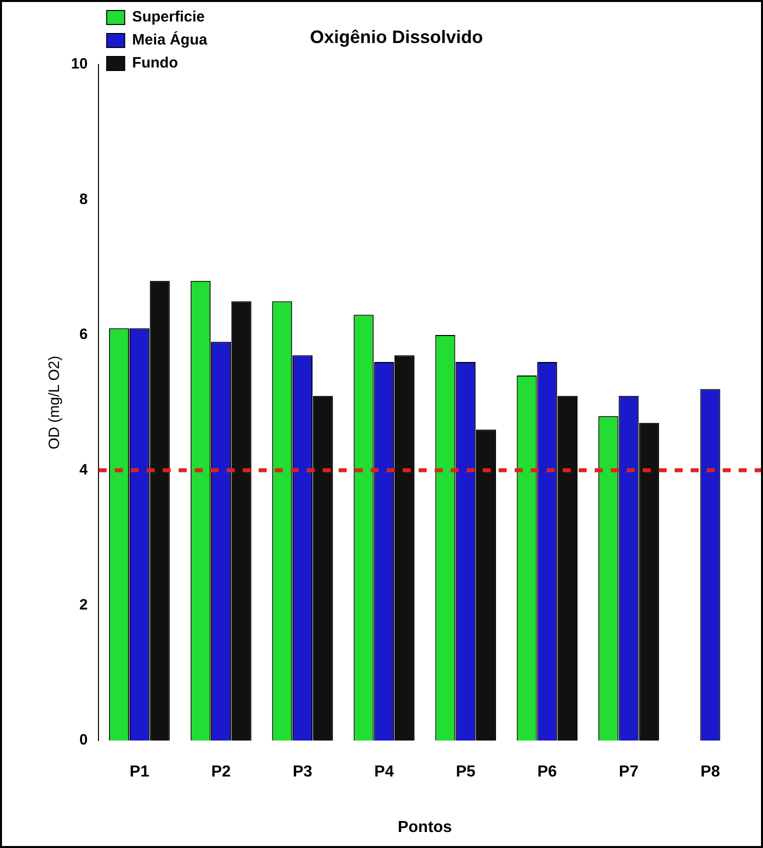  What do you see at coordinates (83, 335) in the screenshot?
I see `y-tick-label: 6` at bounding box center [83, 335].